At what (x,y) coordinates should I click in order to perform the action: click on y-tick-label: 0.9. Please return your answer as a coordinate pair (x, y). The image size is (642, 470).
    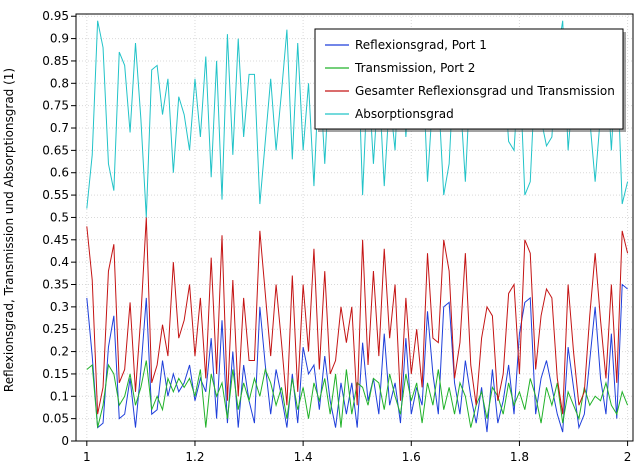
    Looking at the image, I should click on (59, 39).